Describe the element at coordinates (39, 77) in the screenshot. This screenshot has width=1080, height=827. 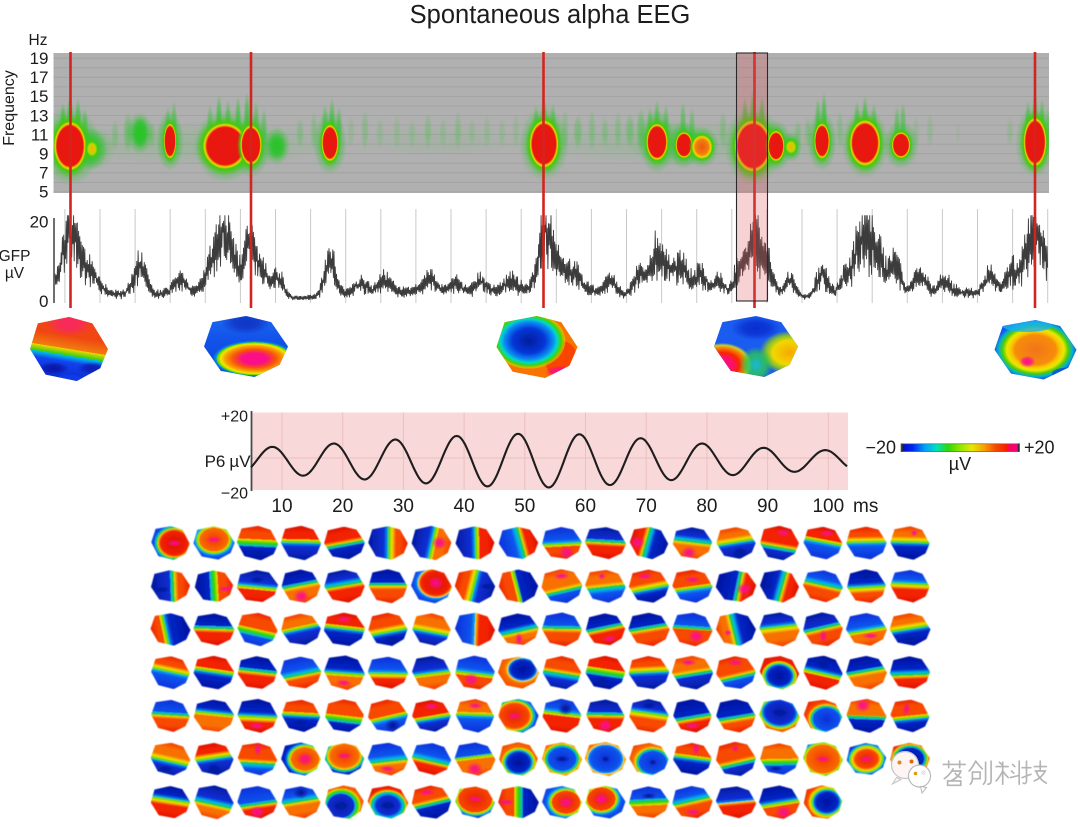
I see `svg-text: 17` at that location.